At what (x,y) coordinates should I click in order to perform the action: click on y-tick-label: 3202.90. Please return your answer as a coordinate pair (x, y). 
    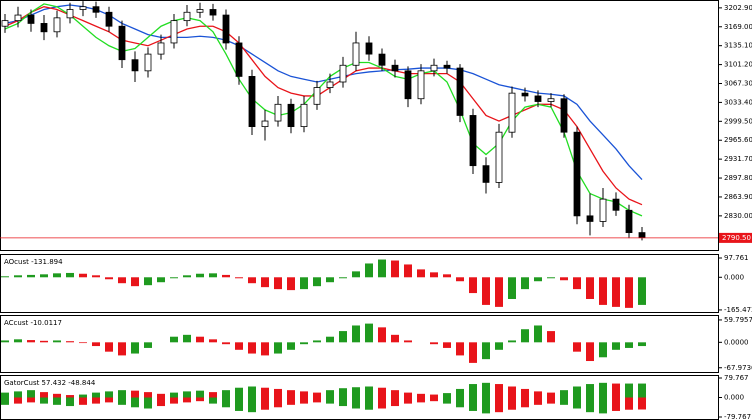
    Looking at the image, I should click on (738, 8).